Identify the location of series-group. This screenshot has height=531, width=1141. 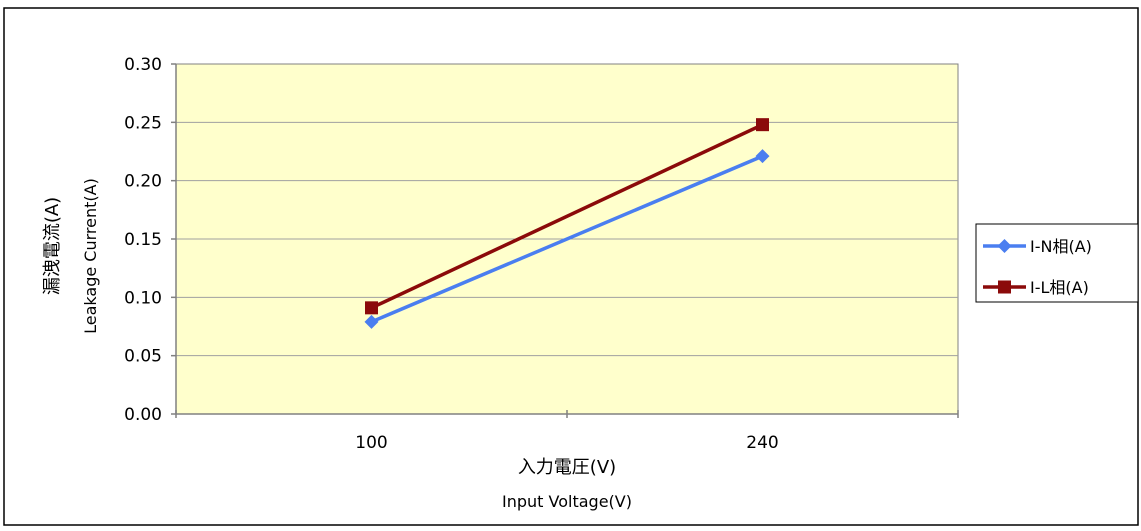
(567, 223).